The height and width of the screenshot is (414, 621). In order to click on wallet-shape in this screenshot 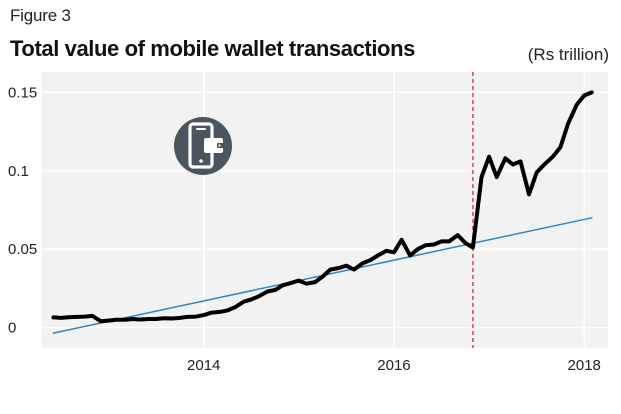, I will do `click(213, 145)`.